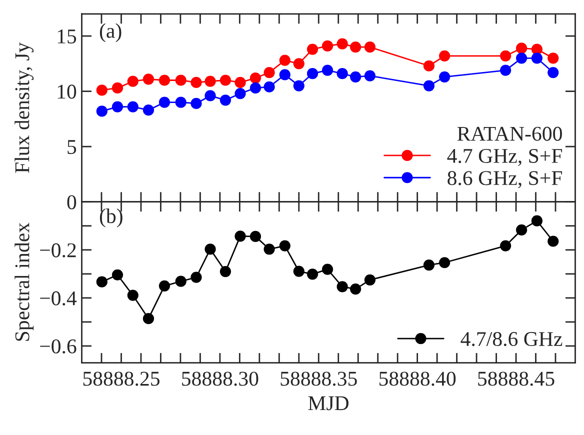 The height and width of the screenshot is (435, 584). I want to click on x-axis-title: MJD, so click(328, 403).